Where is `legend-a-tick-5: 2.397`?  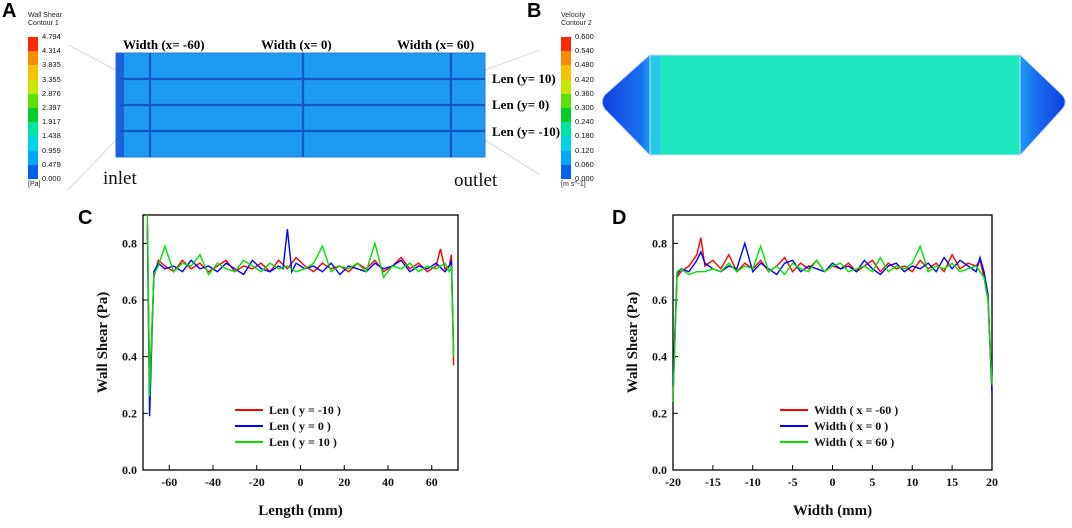
legend-a-tick-5: 2.397 is located at coordinates (51, 107).